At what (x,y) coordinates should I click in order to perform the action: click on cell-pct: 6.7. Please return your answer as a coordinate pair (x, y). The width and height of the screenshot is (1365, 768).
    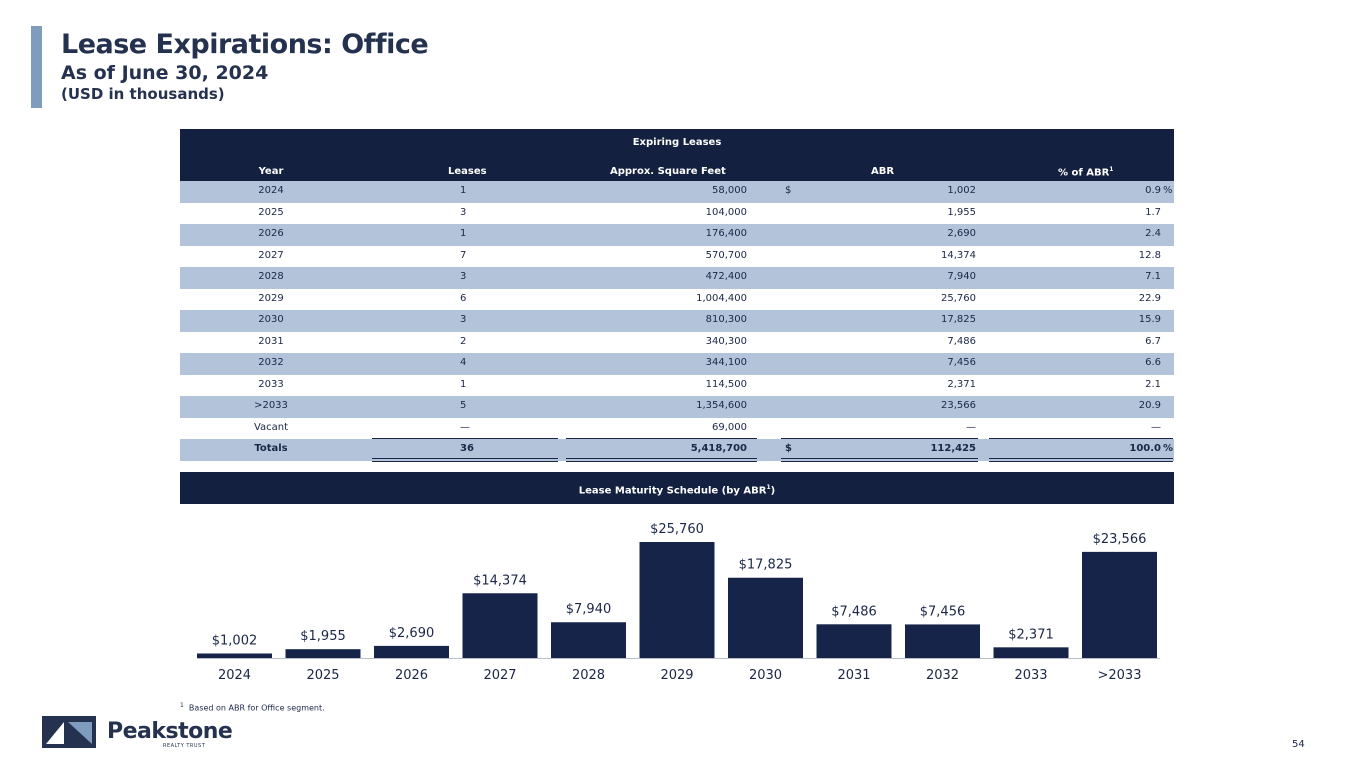
    Looking at the image, I should click on (1153, 341).